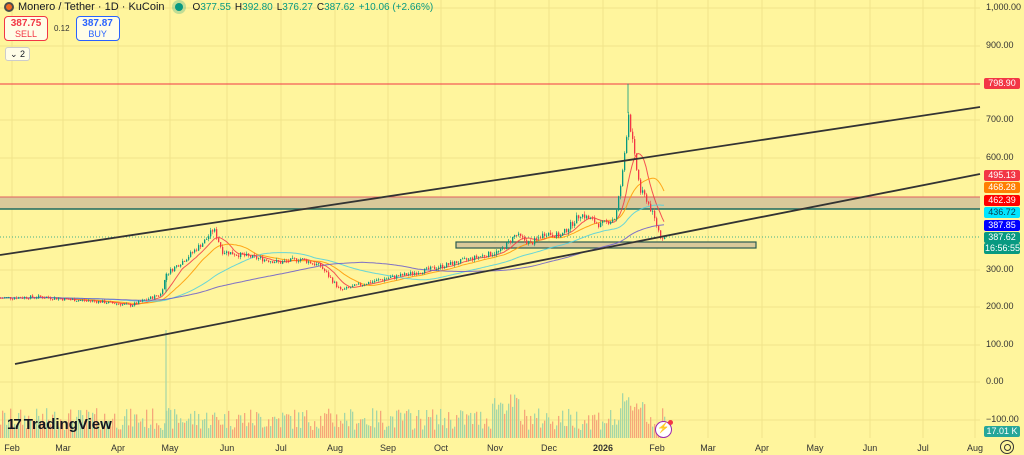  I want to click on indicators-collapse-button: ⌄ 2, so click(18, 54).